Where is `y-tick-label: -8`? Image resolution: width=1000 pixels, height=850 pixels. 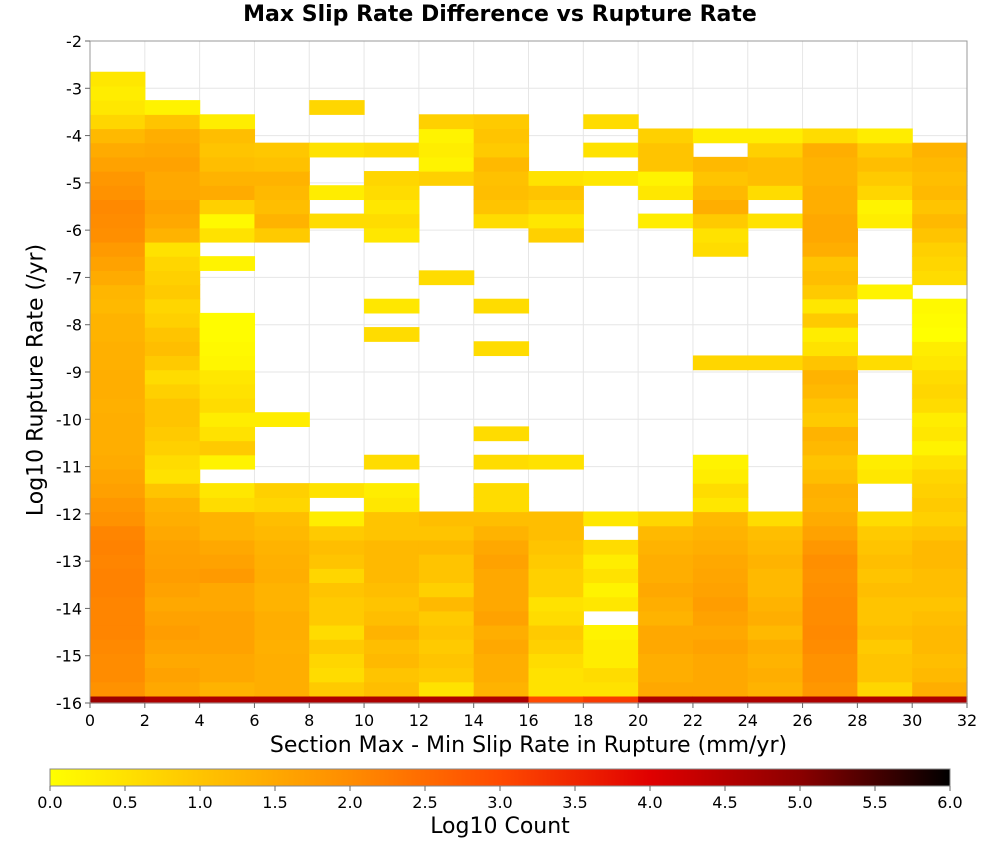 y-tick-label: -8 is located at coordinates (74, 325).